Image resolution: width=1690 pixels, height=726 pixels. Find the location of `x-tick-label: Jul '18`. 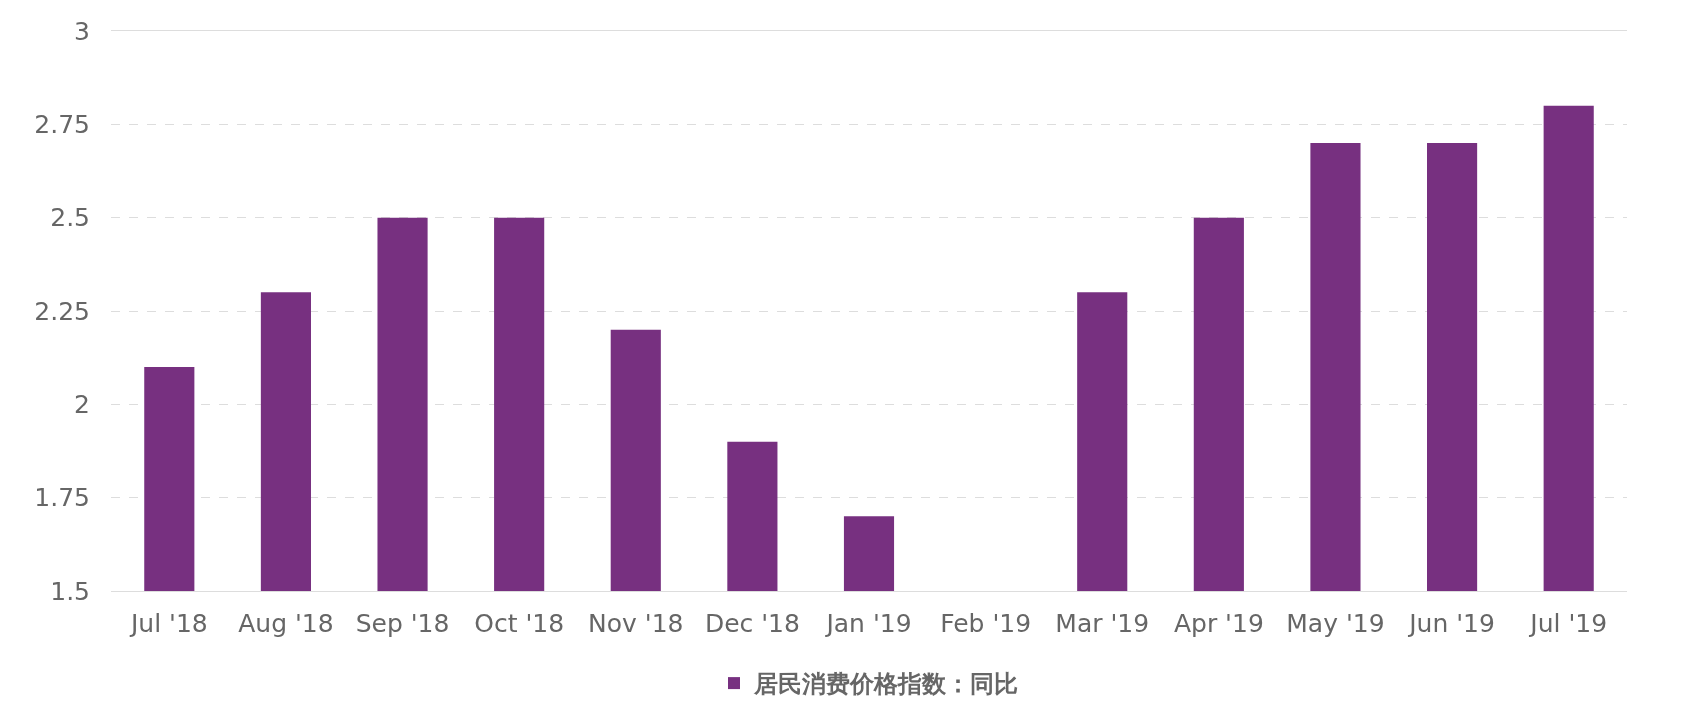

x-tick-label: Jul '18 is located at coordinates (168, 623).